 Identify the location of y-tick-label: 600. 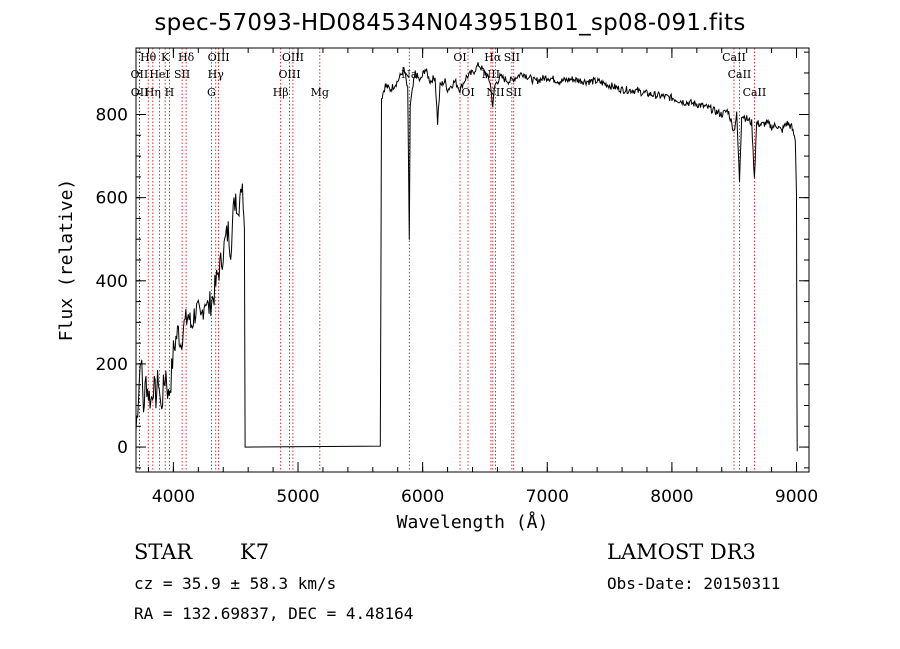
(112, 199).